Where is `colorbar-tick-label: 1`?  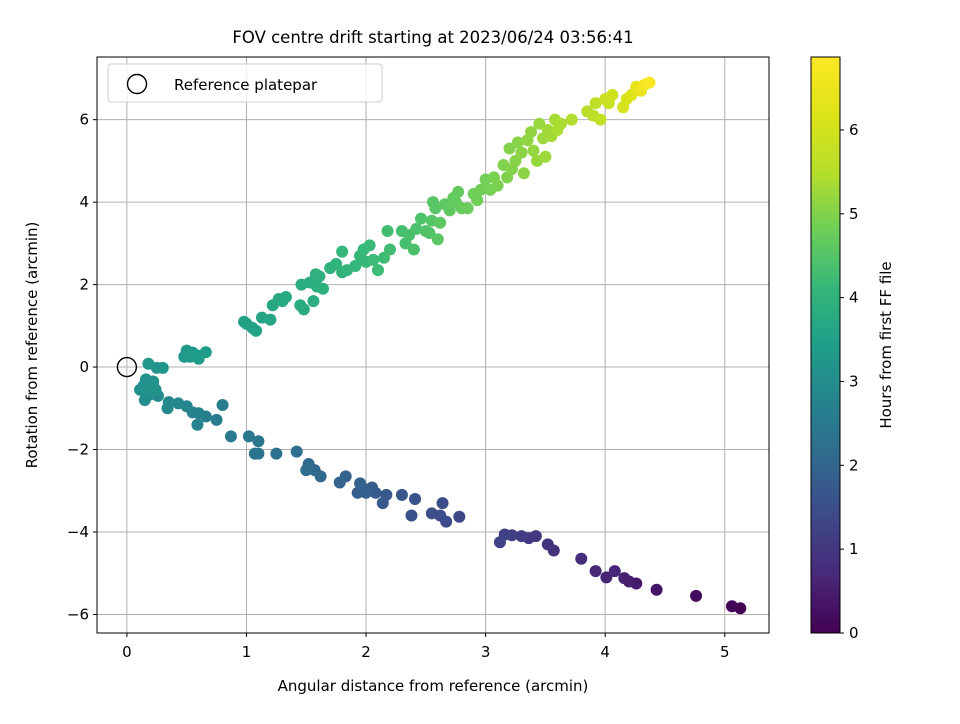
colorbar-tick-label: 1 is located at coordinates (854, 549).